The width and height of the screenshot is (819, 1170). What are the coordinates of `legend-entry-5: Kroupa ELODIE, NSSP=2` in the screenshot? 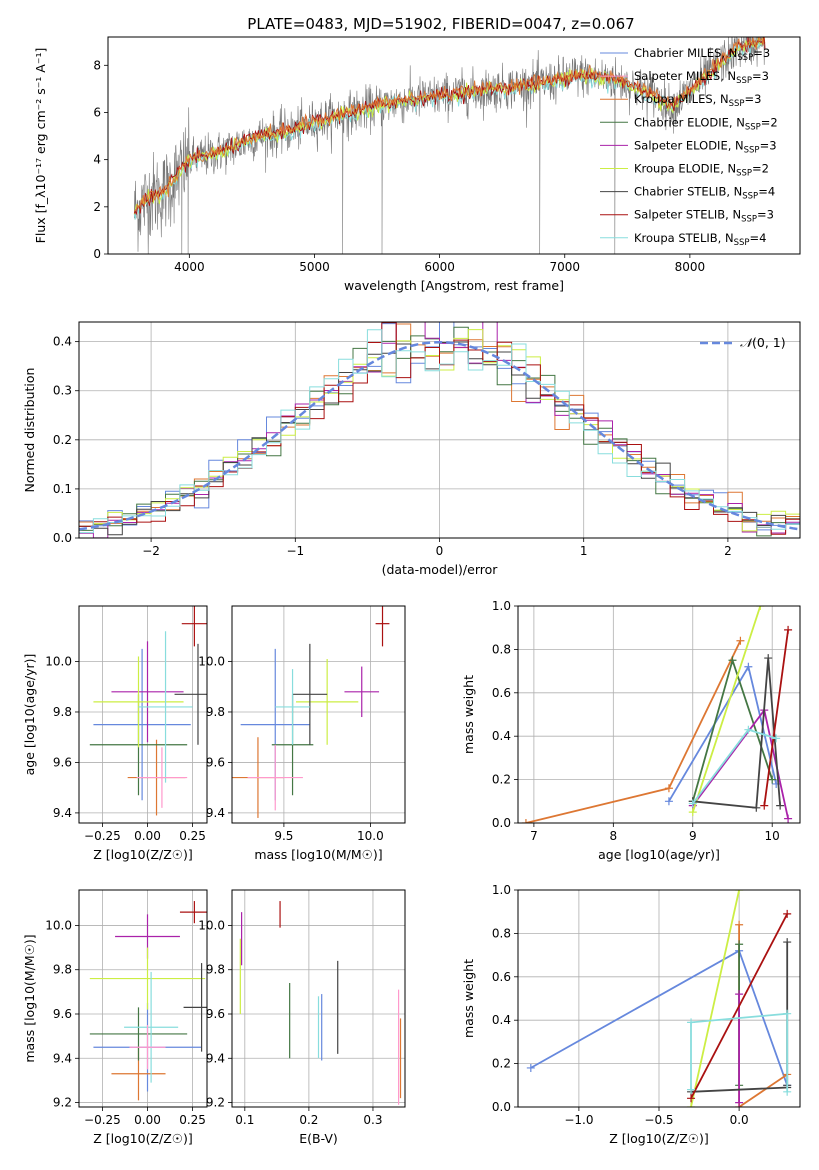 It's located at (701, 170).